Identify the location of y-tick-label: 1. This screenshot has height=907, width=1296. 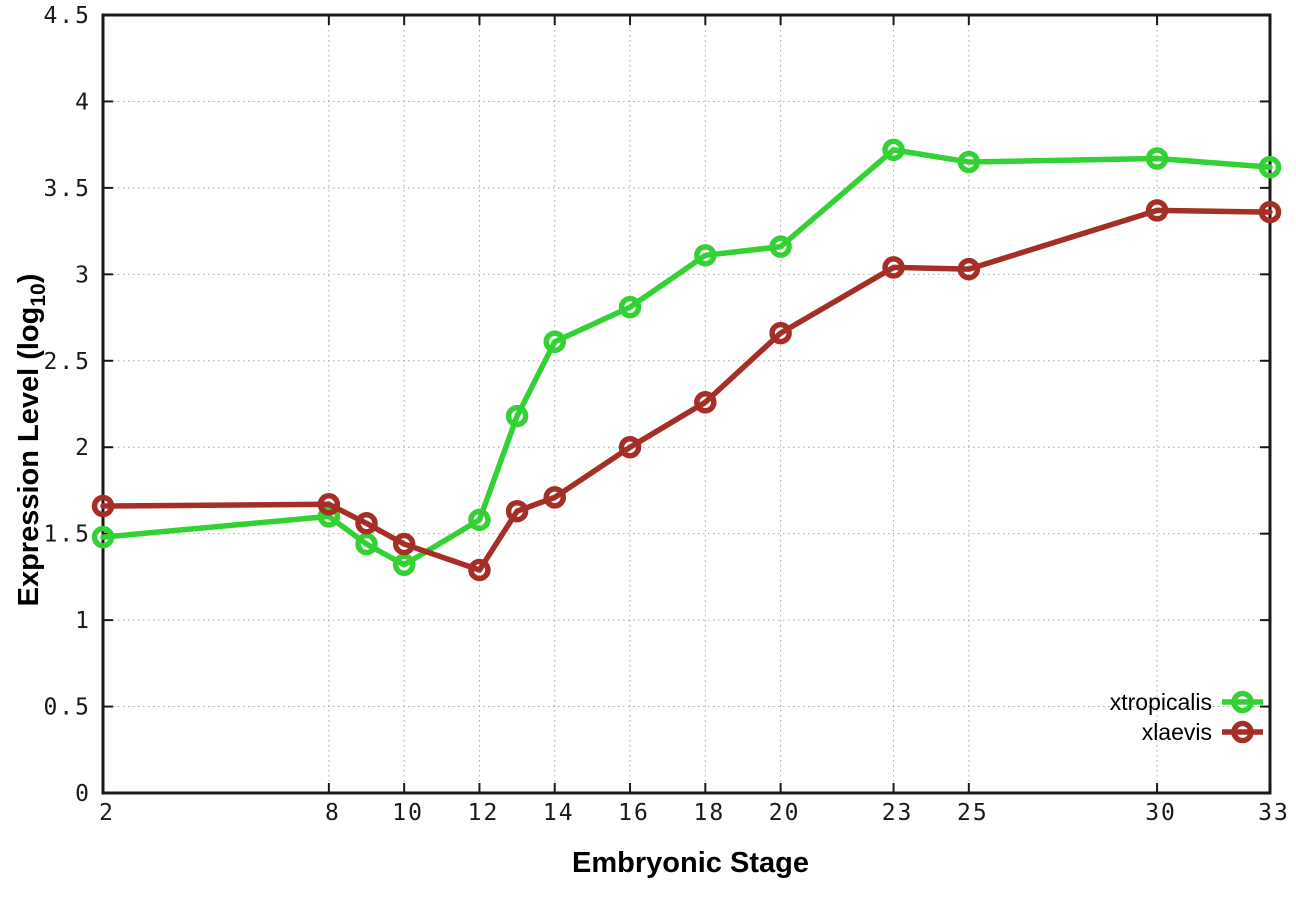
(83, 621).